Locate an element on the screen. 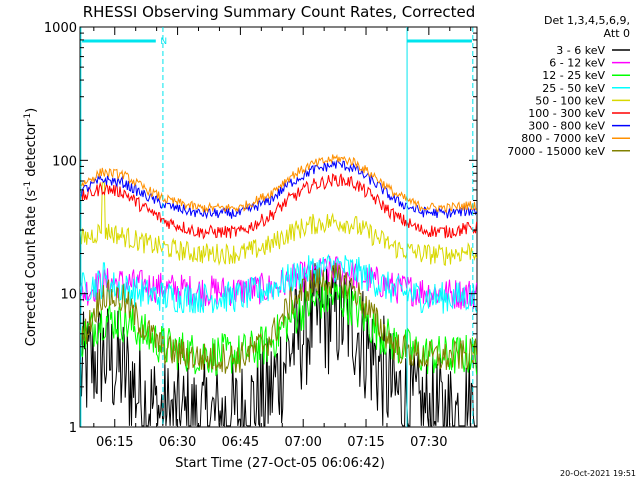 The height and width of the screenshot is (480, 640). timestamp: 20-Oct-2021 19:51 is located at coordinates (598, 473).